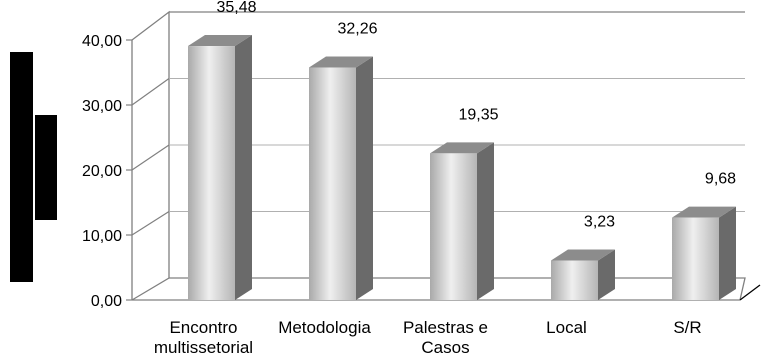 The image size is (769, 360). Describe the element at coordinates (720, 179) in the screenshot. I see `data-label: 9,68` at that location.